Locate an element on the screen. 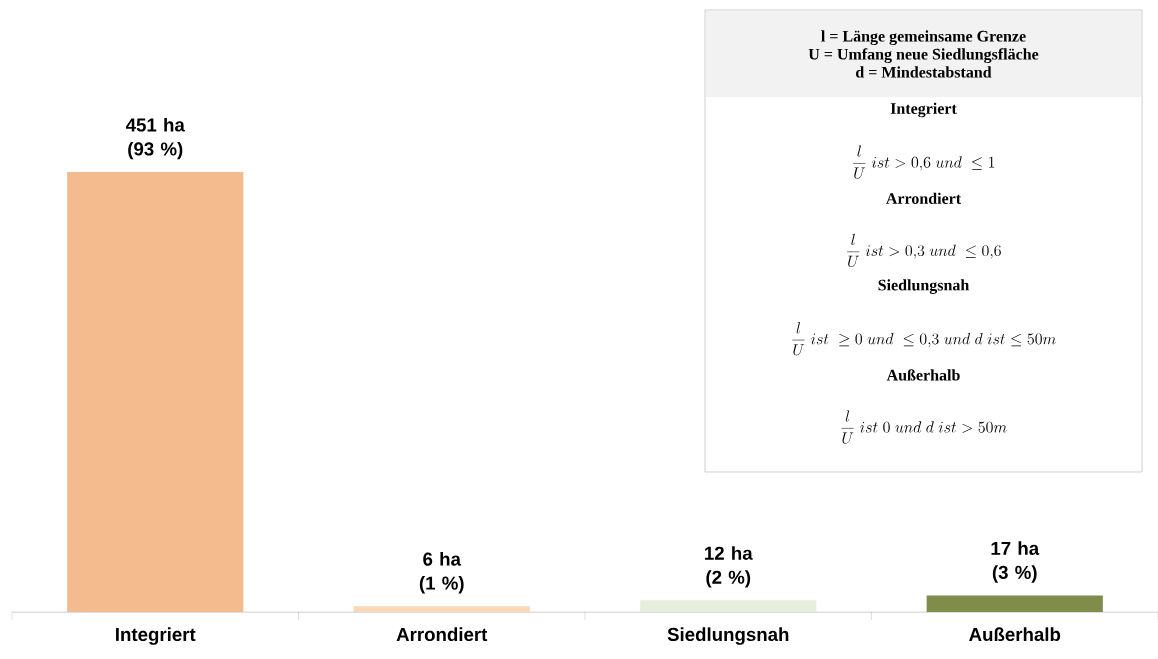 This screenshot has width=1158, height=659. annotation: Außerhalb is located at coordinates (923, 375).